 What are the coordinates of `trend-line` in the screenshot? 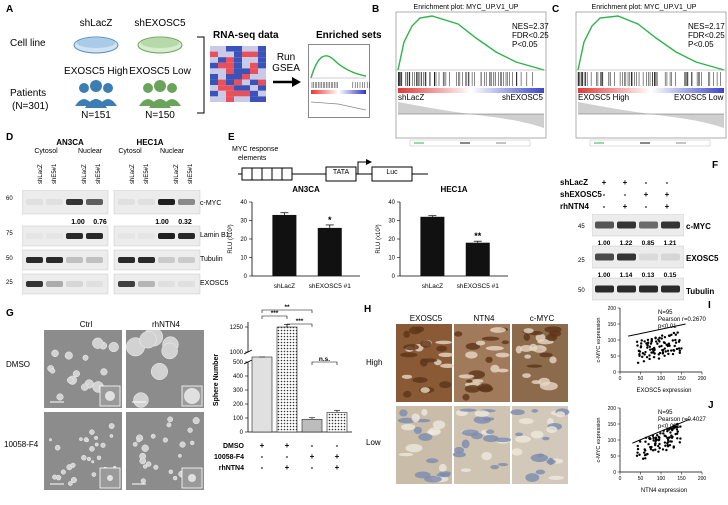 It's located at (657, 330).